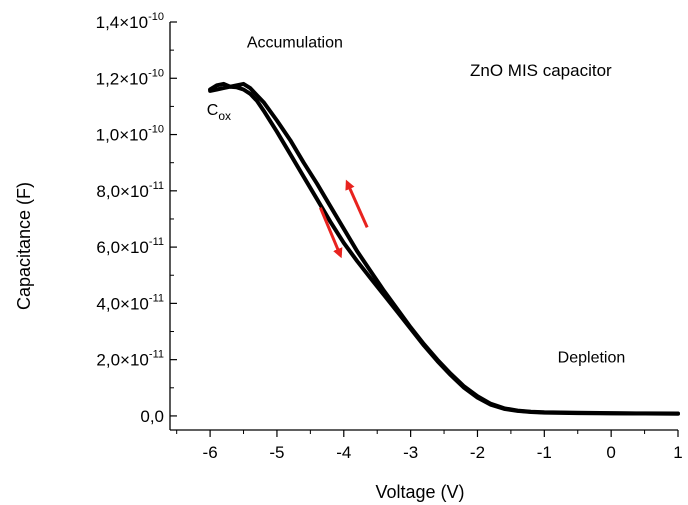 This screenshot has height=505, width=688. Describe the element at coordinates (677, 452) in the screenshot. I see `x-tick-label: 1` at that location.